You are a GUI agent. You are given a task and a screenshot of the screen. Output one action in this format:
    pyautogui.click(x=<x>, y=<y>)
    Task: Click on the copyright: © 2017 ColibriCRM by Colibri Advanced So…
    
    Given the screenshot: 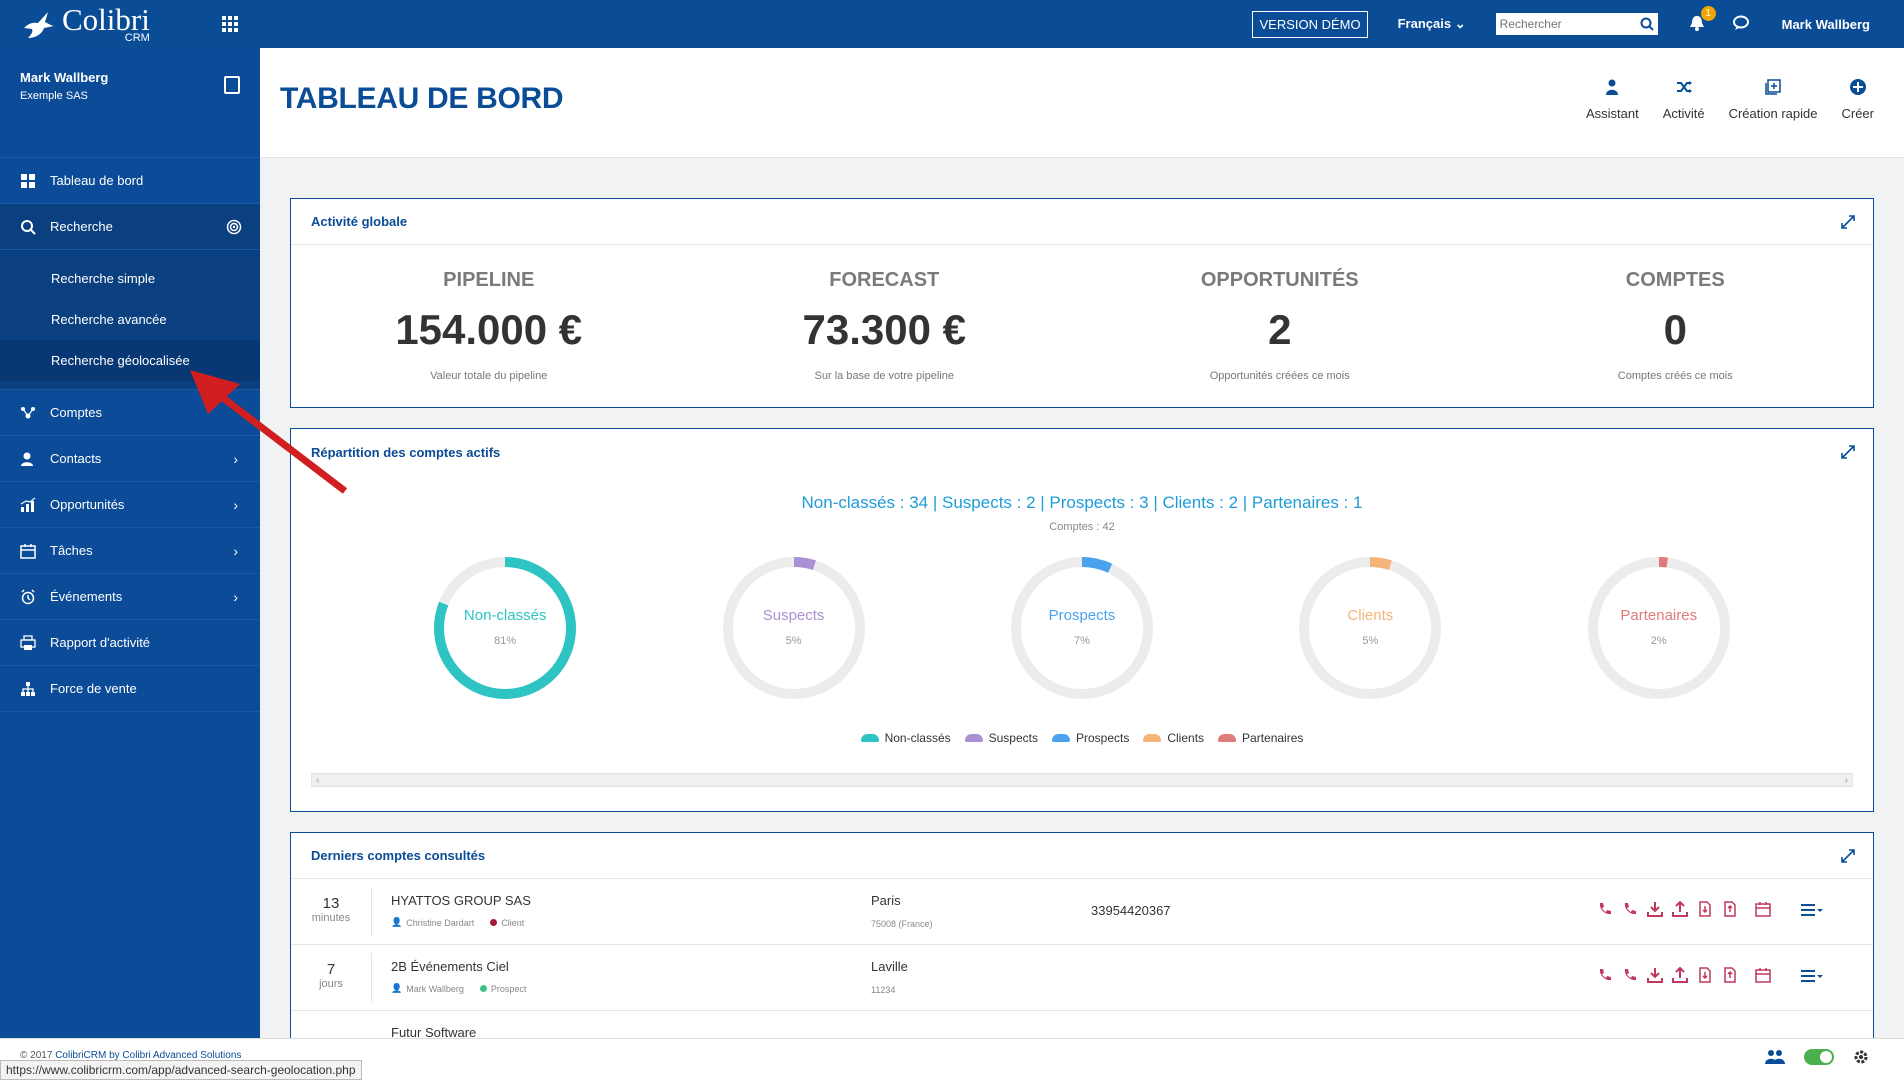 What is the action you would take?
    pyautogui.click(x=130, y=1055)
    